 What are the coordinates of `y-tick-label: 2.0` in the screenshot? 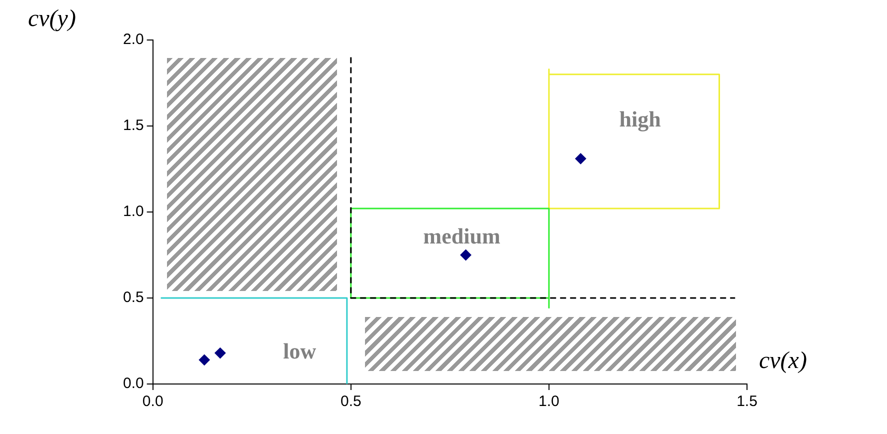 It's located at (133, 39).